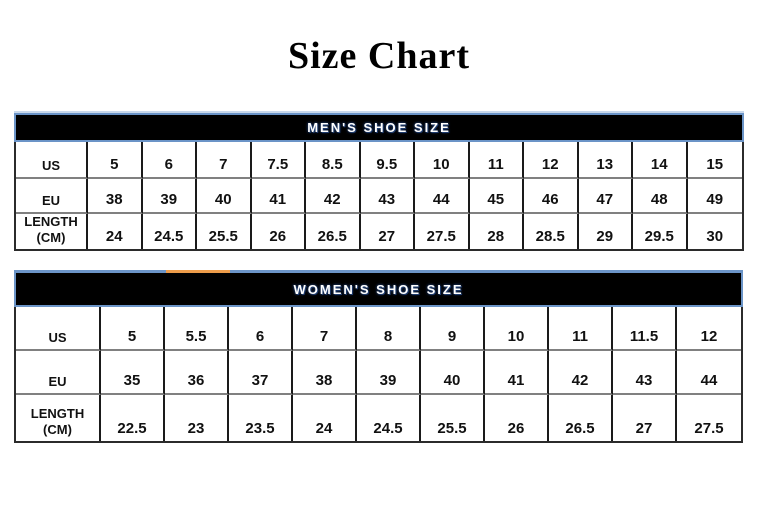  Describe the element at coordinates (605, 160) in the screenshot. I see `size-cell: 13` at that location.